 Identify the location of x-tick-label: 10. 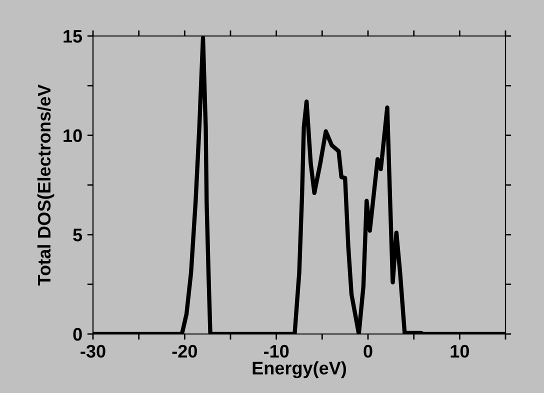
(459, 351).